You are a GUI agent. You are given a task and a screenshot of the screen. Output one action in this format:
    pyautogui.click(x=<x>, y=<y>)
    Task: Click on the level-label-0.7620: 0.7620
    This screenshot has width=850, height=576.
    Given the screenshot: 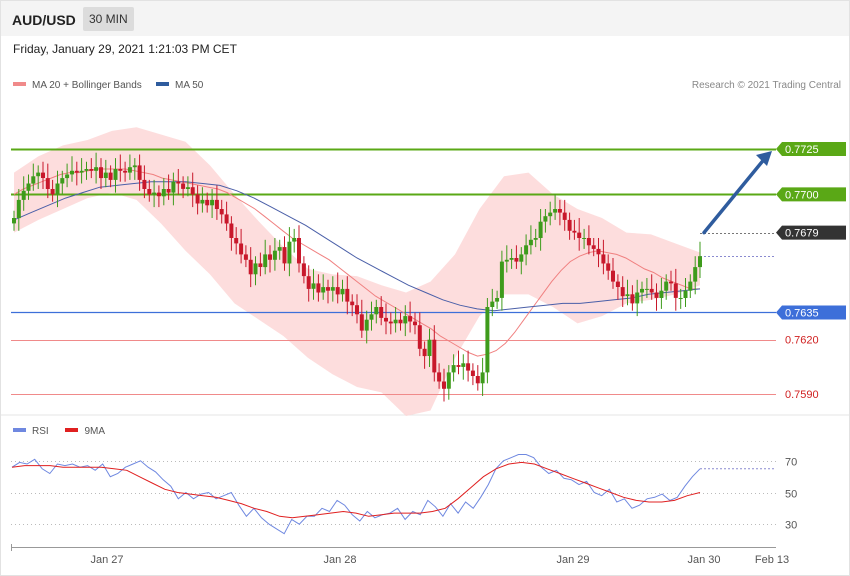 What is the action you would take?
    pyautogui.click(x=802, y=341)
    